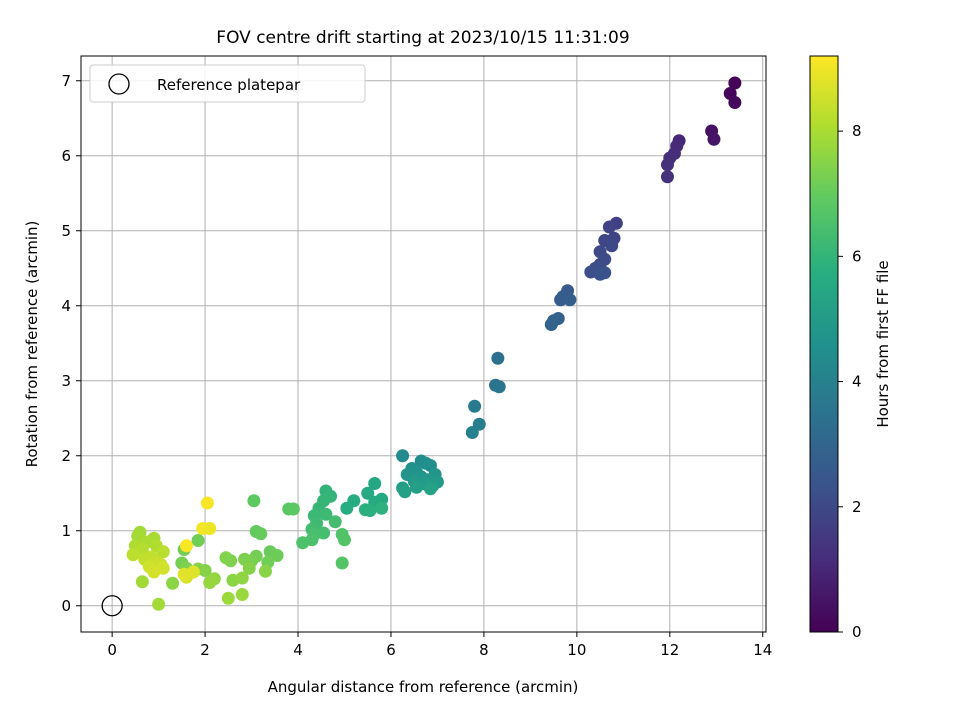 The height and width of the screenshot is (720, 960). I want to click on legend-marker, so click(119, 84).